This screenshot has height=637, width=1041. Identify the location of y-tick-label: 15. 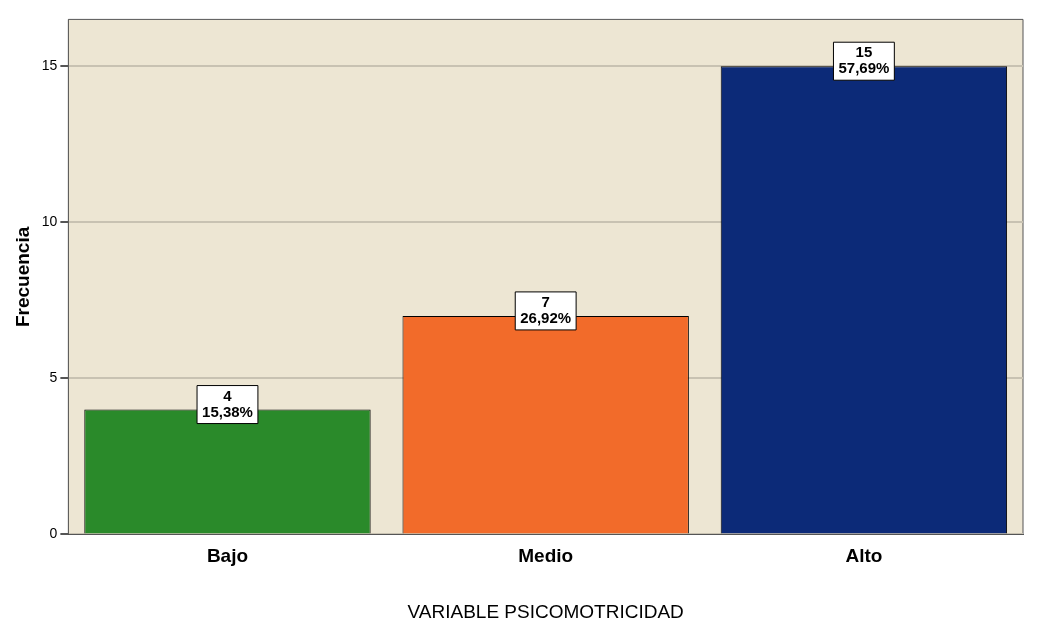
(49, 65).